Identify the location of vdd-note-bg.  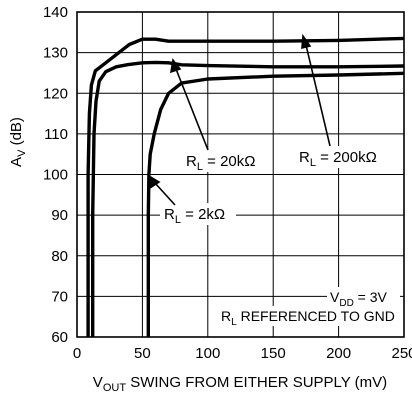
(363, 297).